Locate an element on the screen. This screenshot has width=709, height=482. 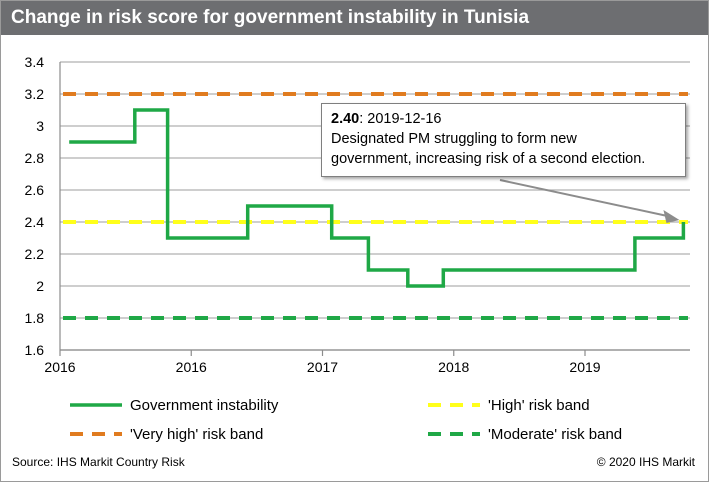
x-tick-label: 2017 is located at coordinates (322, 367).